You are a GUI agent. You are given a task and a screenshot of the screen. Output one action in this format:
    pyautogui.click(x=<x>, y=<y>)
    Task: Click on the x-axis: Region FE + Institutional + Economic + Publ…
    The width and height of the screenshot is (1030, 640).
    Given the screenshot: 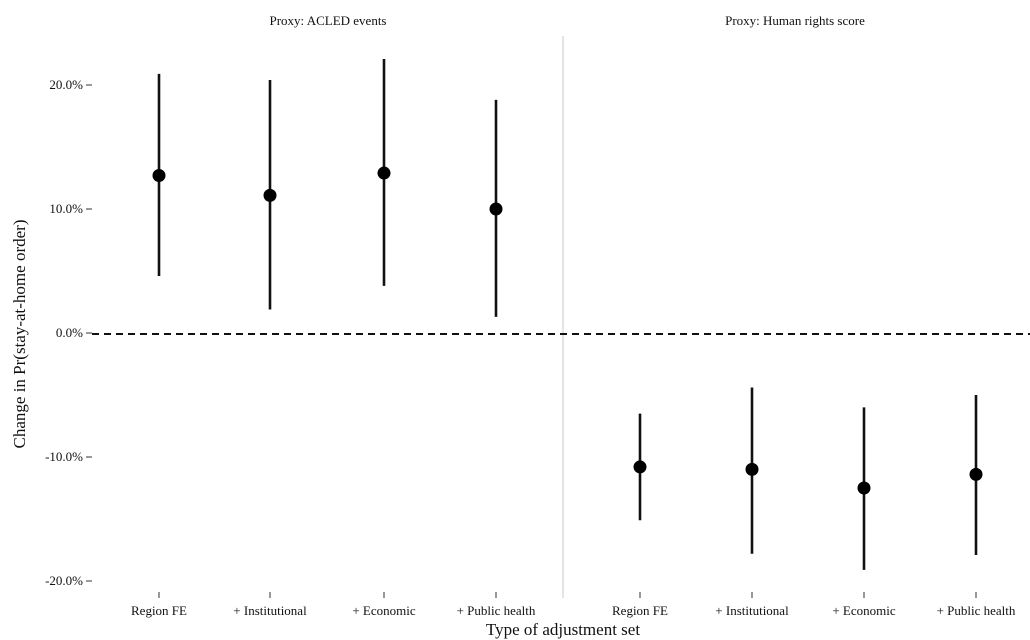 What is the action you would take?
    pyautogui.click(x=573, y=605)
    